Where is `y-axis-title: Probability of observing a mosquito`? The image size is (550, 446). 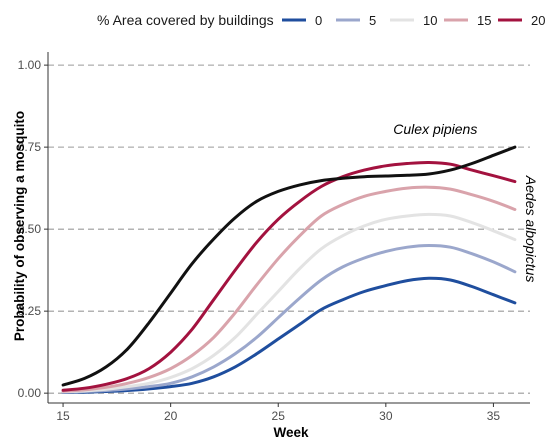 y-axis-title: Probability of observing a mosquito is located at coordinates (19, 226).